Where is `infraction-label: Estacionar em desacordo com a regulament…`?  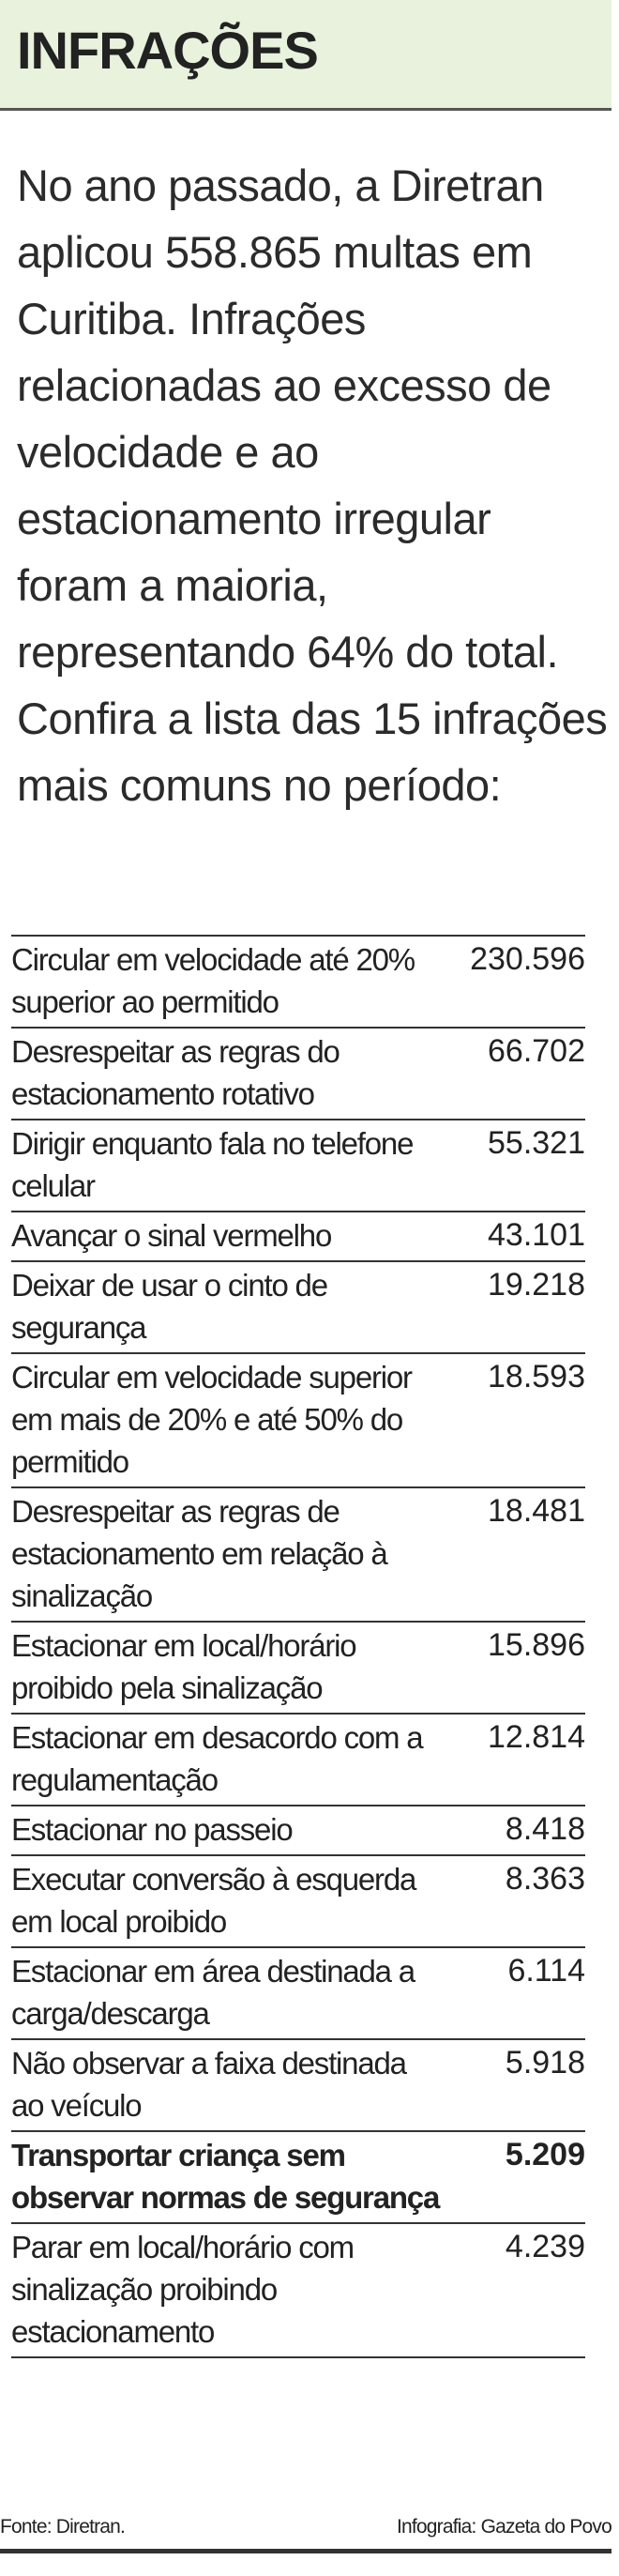
infraction-label: Estacionar em desacordo com a regulament… is located at coordinates (217, 1758).